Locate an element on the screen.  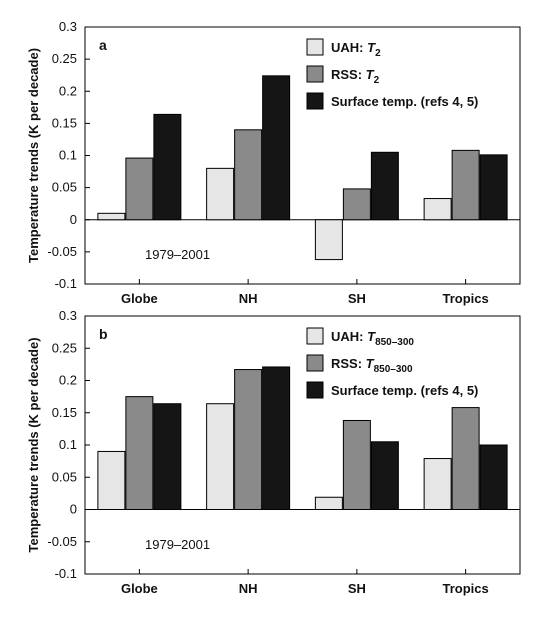
legend: UAH: T2 RSS: T2 Surface temp. (refs 4, 5) is located at coordinates (392, 74).